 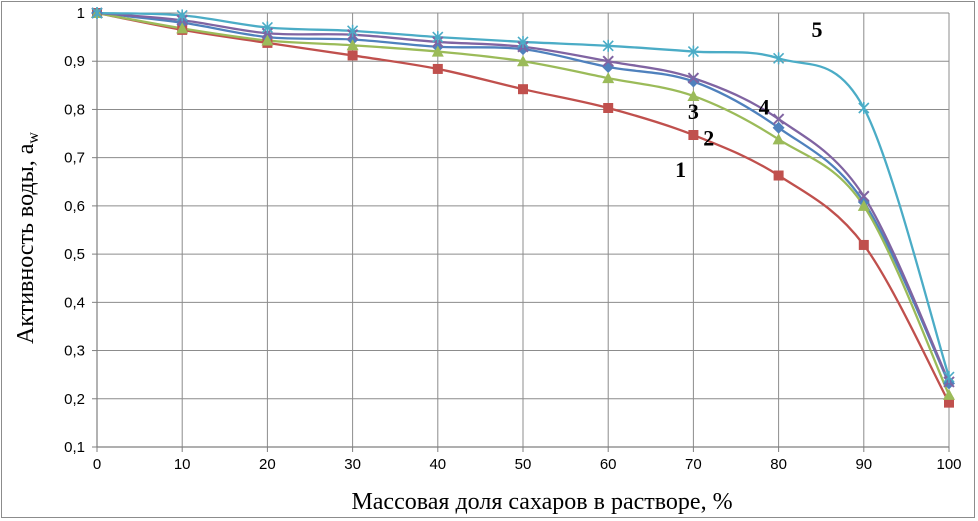 What do you see at coordinates (74, 351) in the screenshot?
I see `y-tick-label: 0,3` at bounding box center [74, 351].